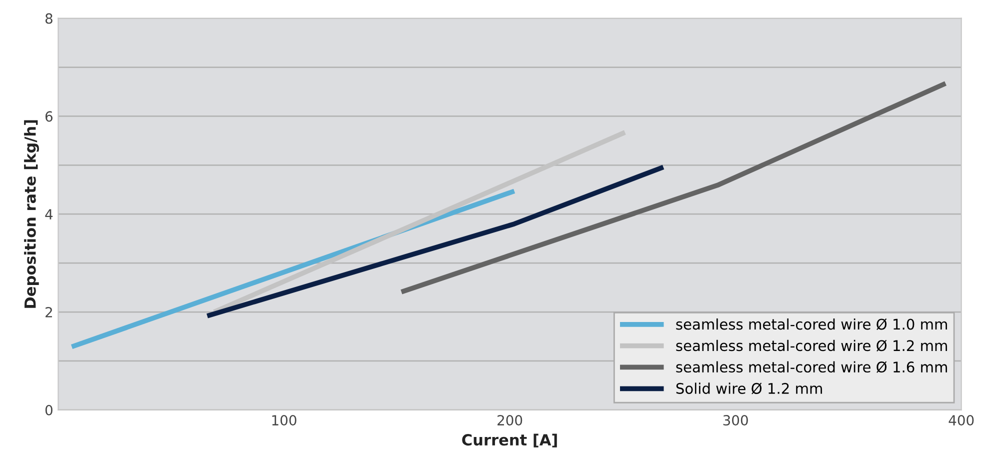 Image resolution: width=987 pixels, height=458 pixels. Describe the element at coordinates (961, 420) in the screenshot. I see `x-tick-label: 400` at that location.